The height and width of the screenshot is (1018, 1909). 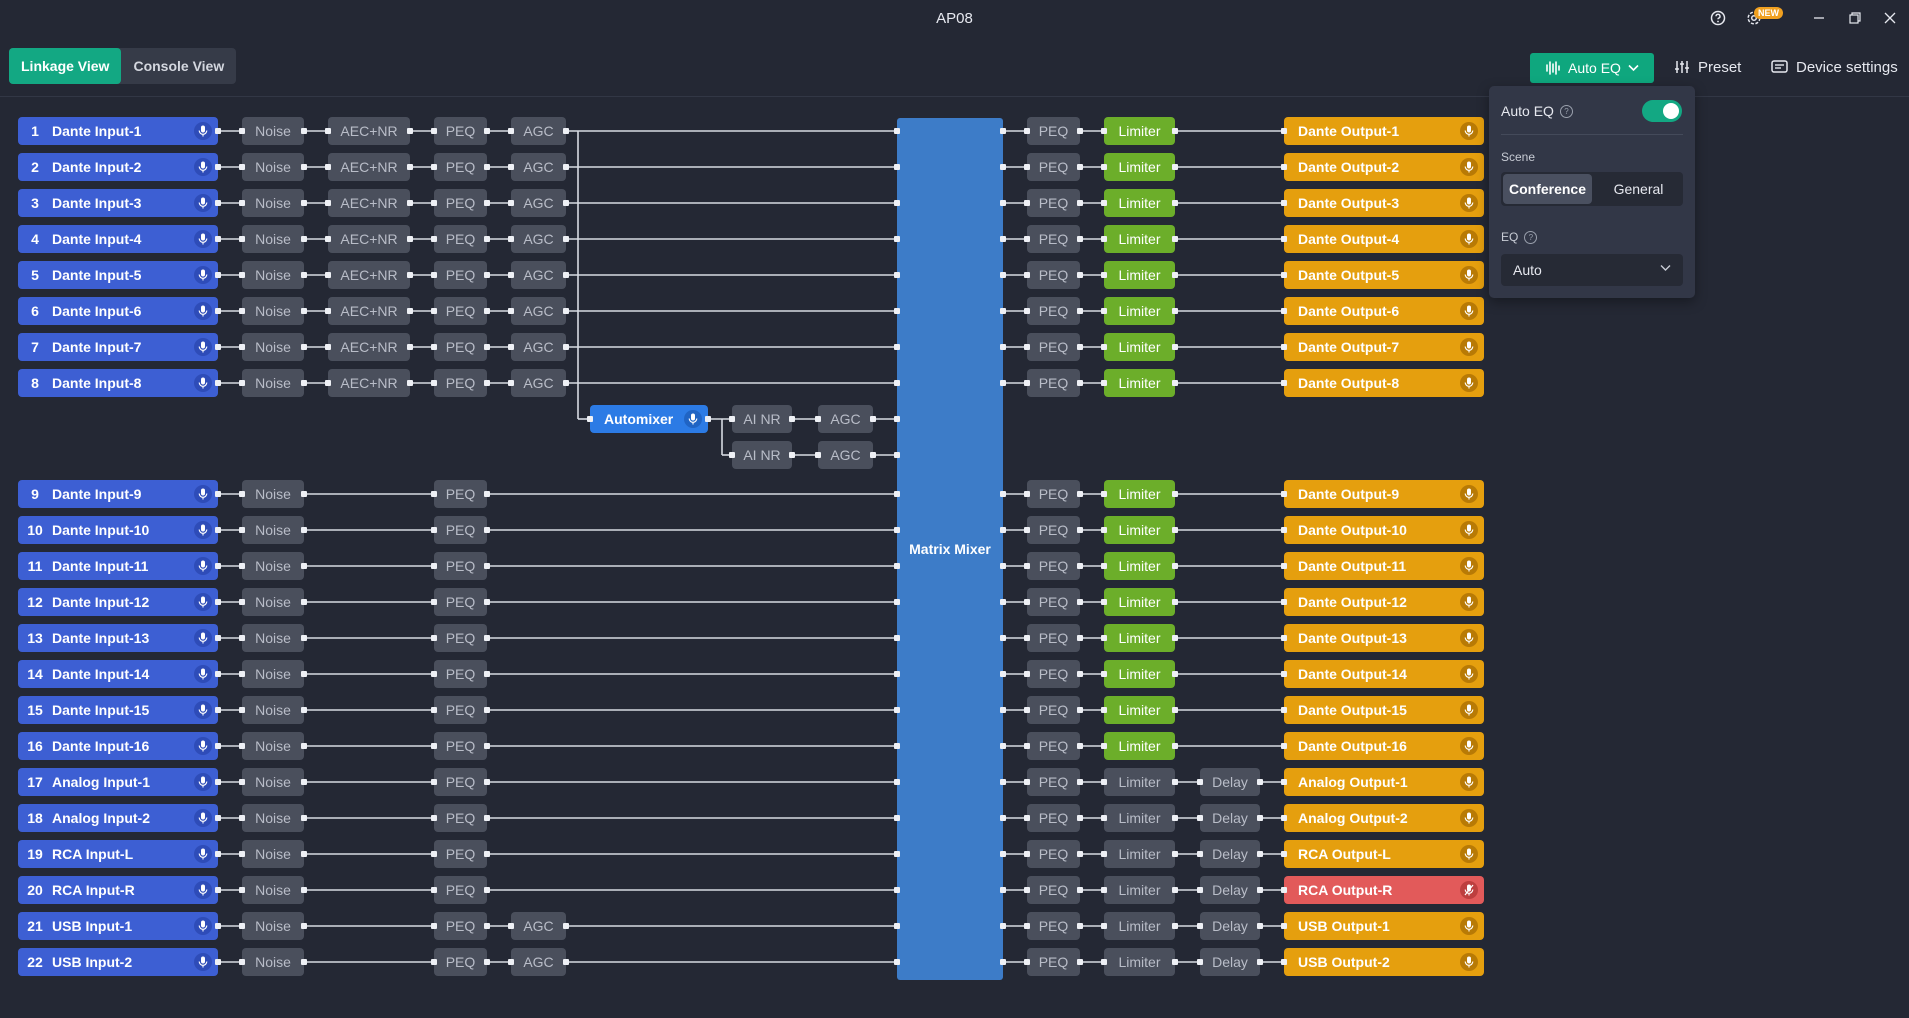 What do you see at coordinates (1592, 68) in the screenshot?
I see `auto-eq-button: Auto EQ` at bounding box center [1592, 68].